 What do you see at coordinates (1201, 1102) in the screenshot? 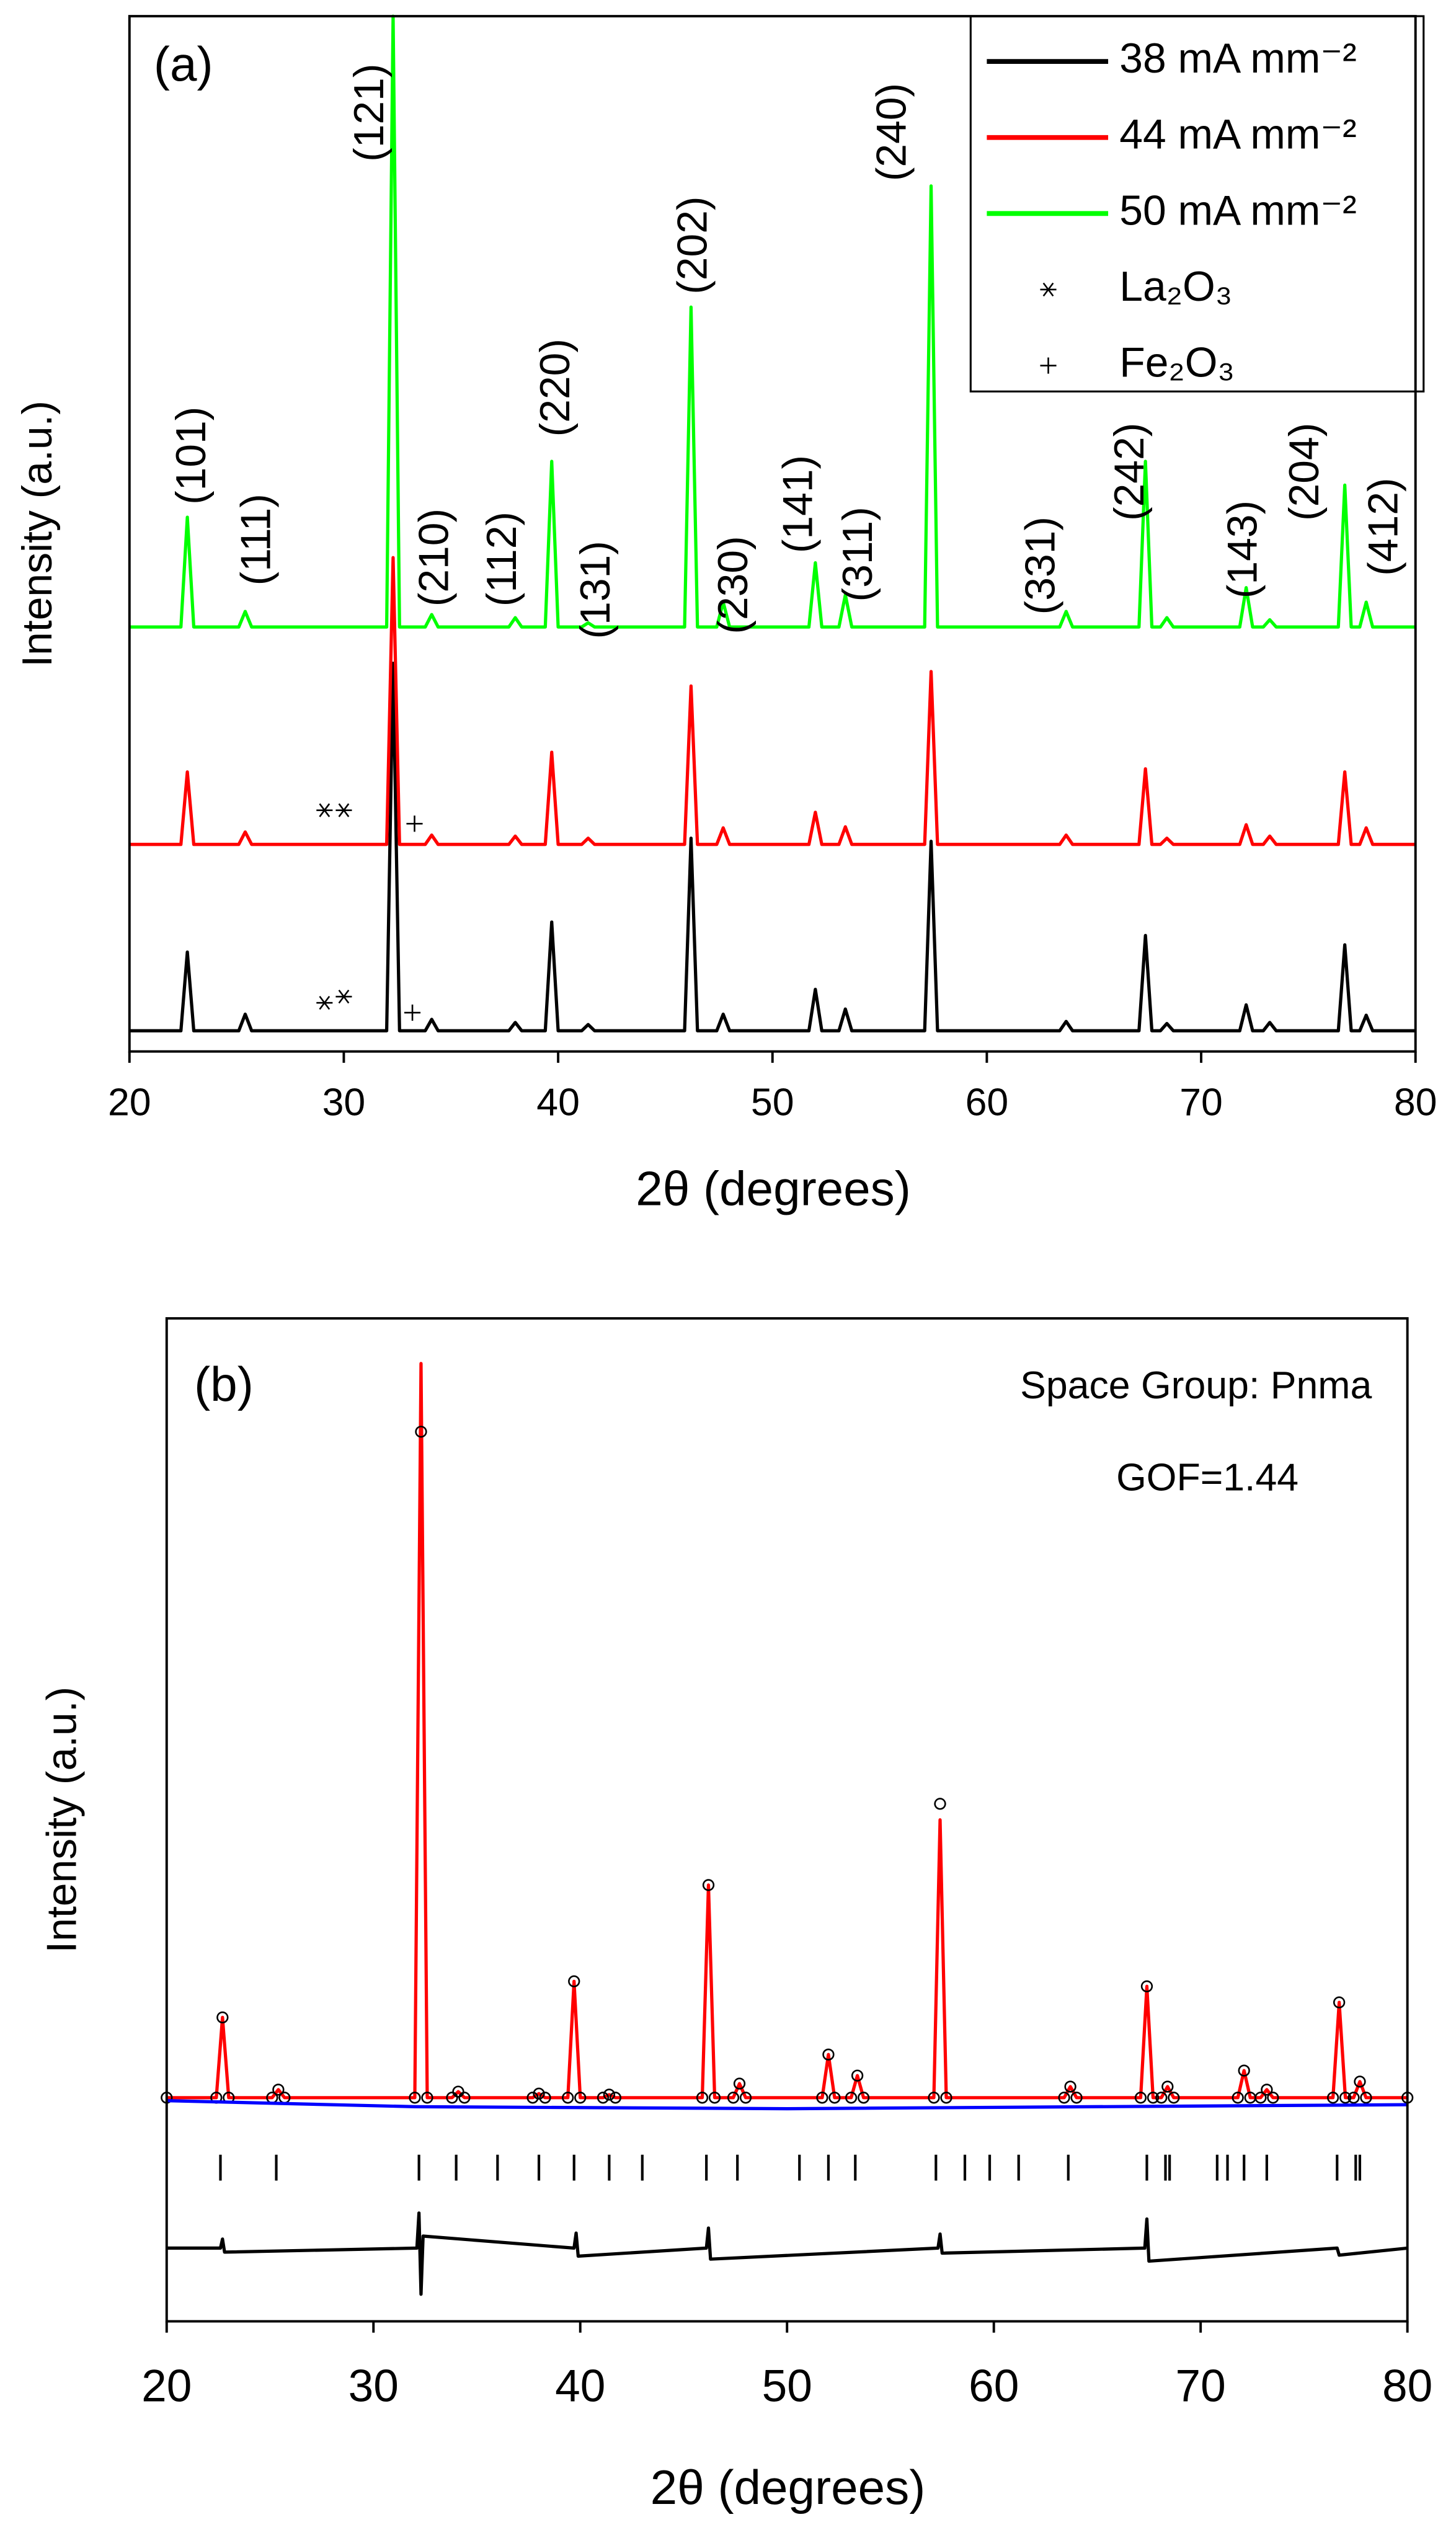
I see `x-tick-label: 70` at bounding box center [1201, 1102].